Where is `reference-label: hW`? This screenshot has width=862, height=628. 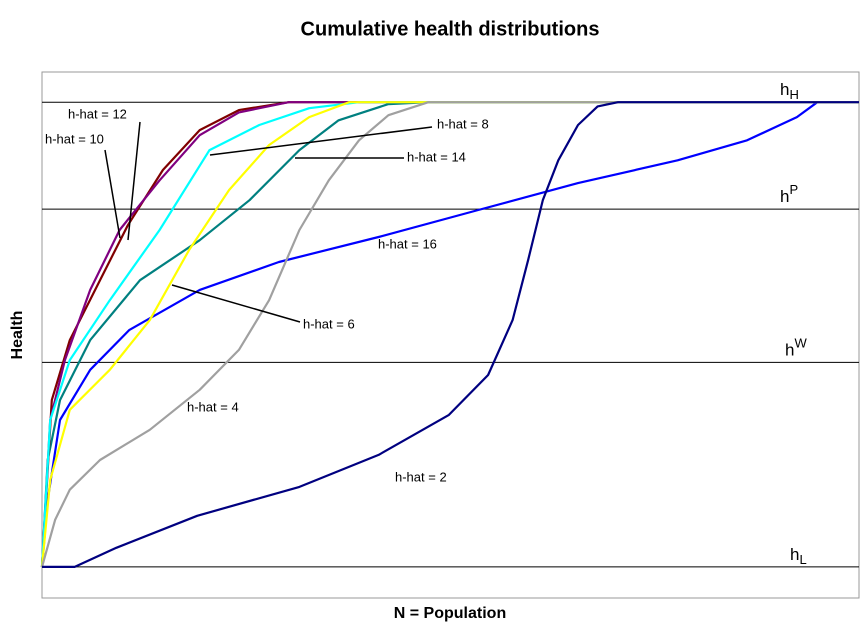 reference-label: hW is located at coordinates (796, 348).